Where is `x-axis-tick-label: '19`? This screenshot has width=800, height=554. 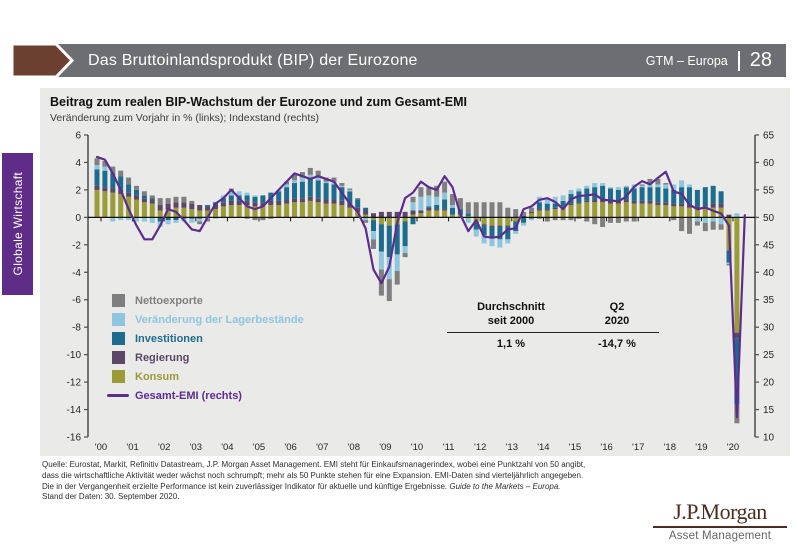
x-axis-tick-label: '19 is located at coordinates (701, 447).